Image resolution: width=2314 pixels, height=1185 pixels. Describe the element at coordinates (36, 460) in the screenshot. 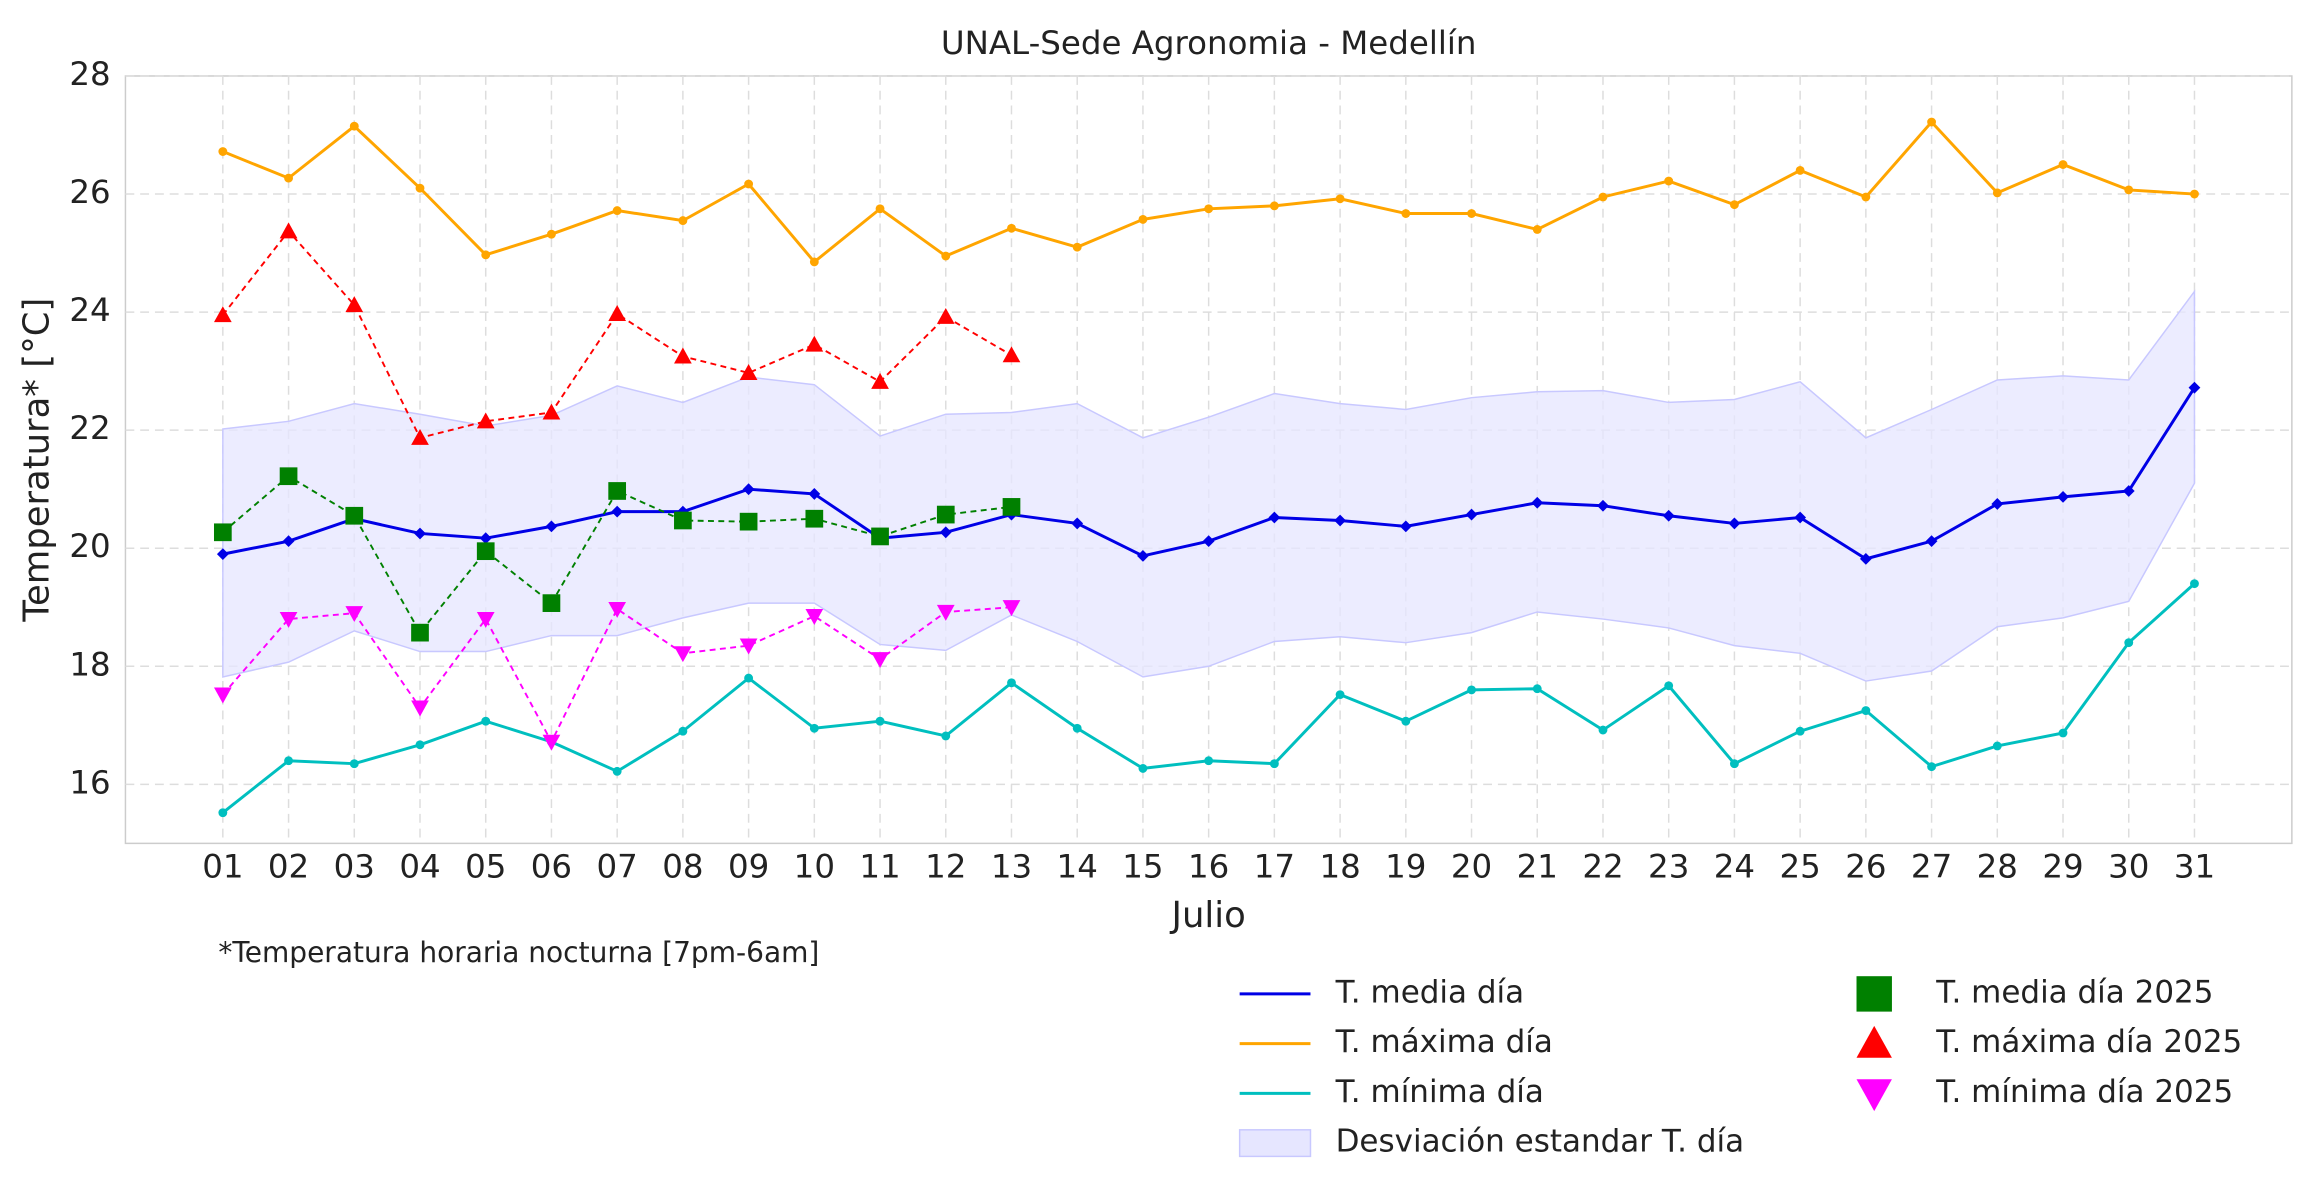

I see `y-axis-label: Temperatura* [°C]` at that location.